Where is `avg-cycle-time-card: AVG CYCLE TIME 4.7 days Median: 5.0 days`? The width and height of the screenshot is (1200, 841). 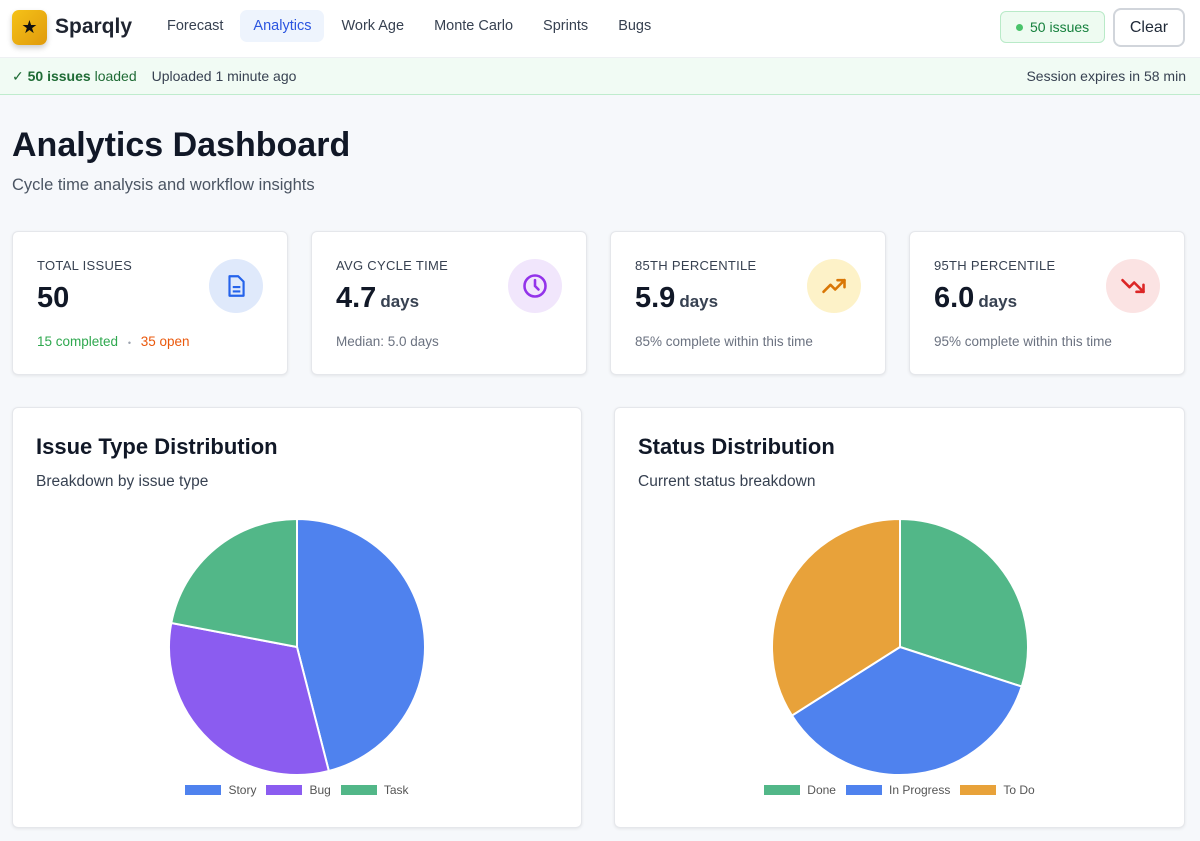
avg-cycle-time-card: AVG CYCLE TIME 4.7 days Median: 5.0 days is located at coordinates (449, 303).